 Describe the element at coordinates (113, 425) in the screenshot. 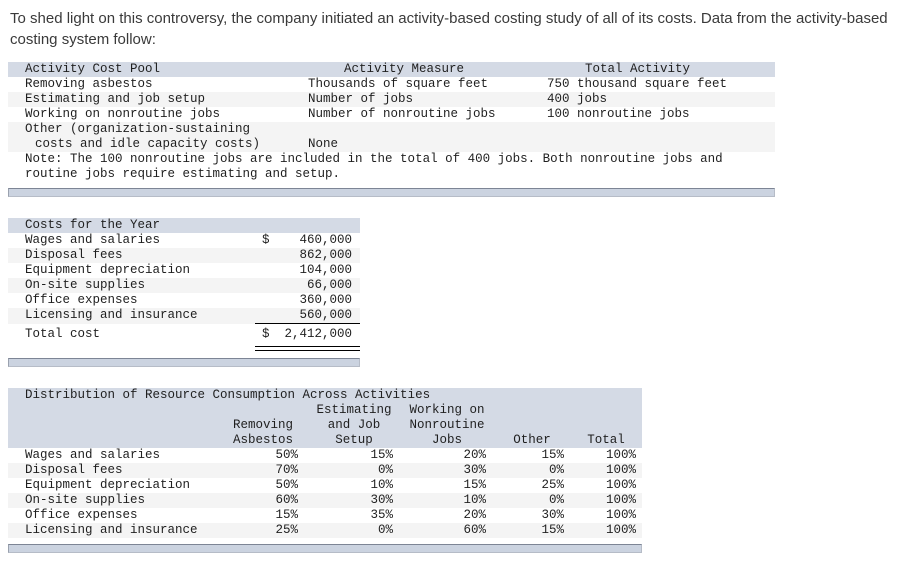

I see `header-spacer` at that location.